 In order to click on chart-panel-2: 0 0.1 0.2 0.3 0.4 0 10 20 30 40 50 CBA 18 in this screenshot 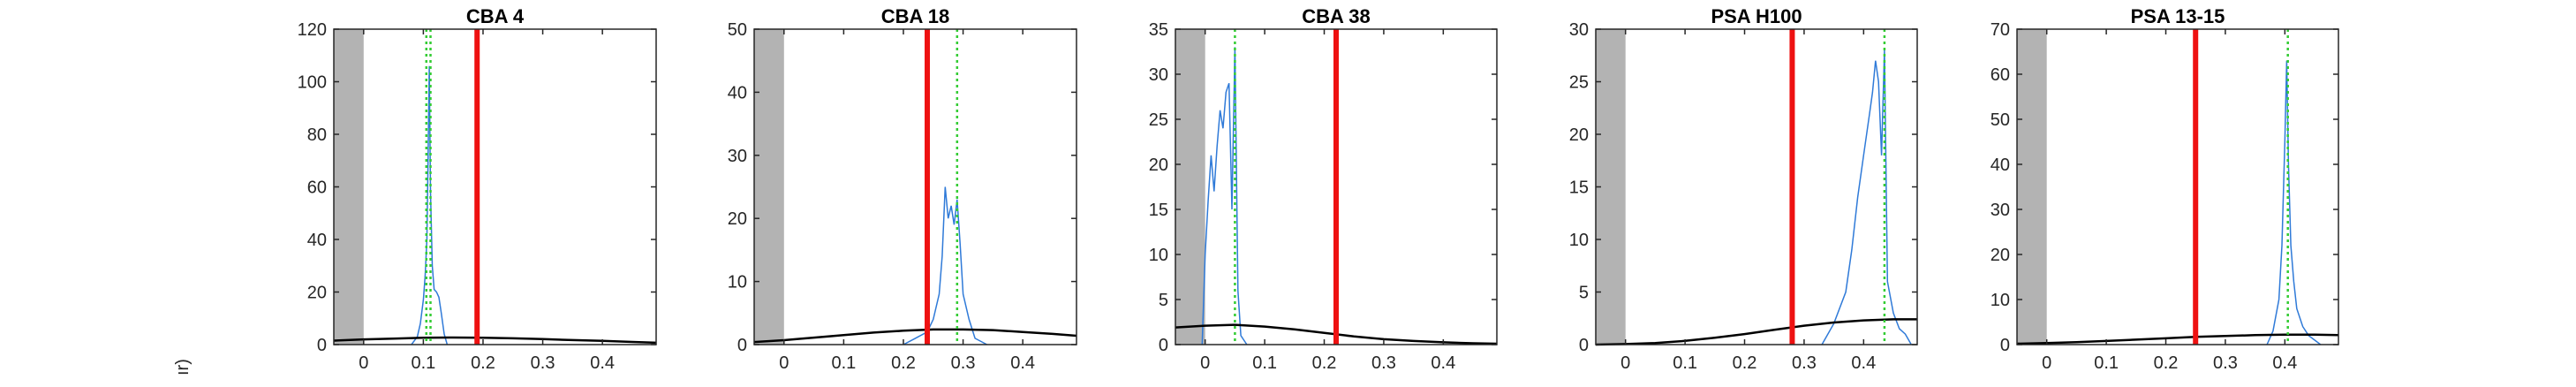, I will do `click(902, 189)`.